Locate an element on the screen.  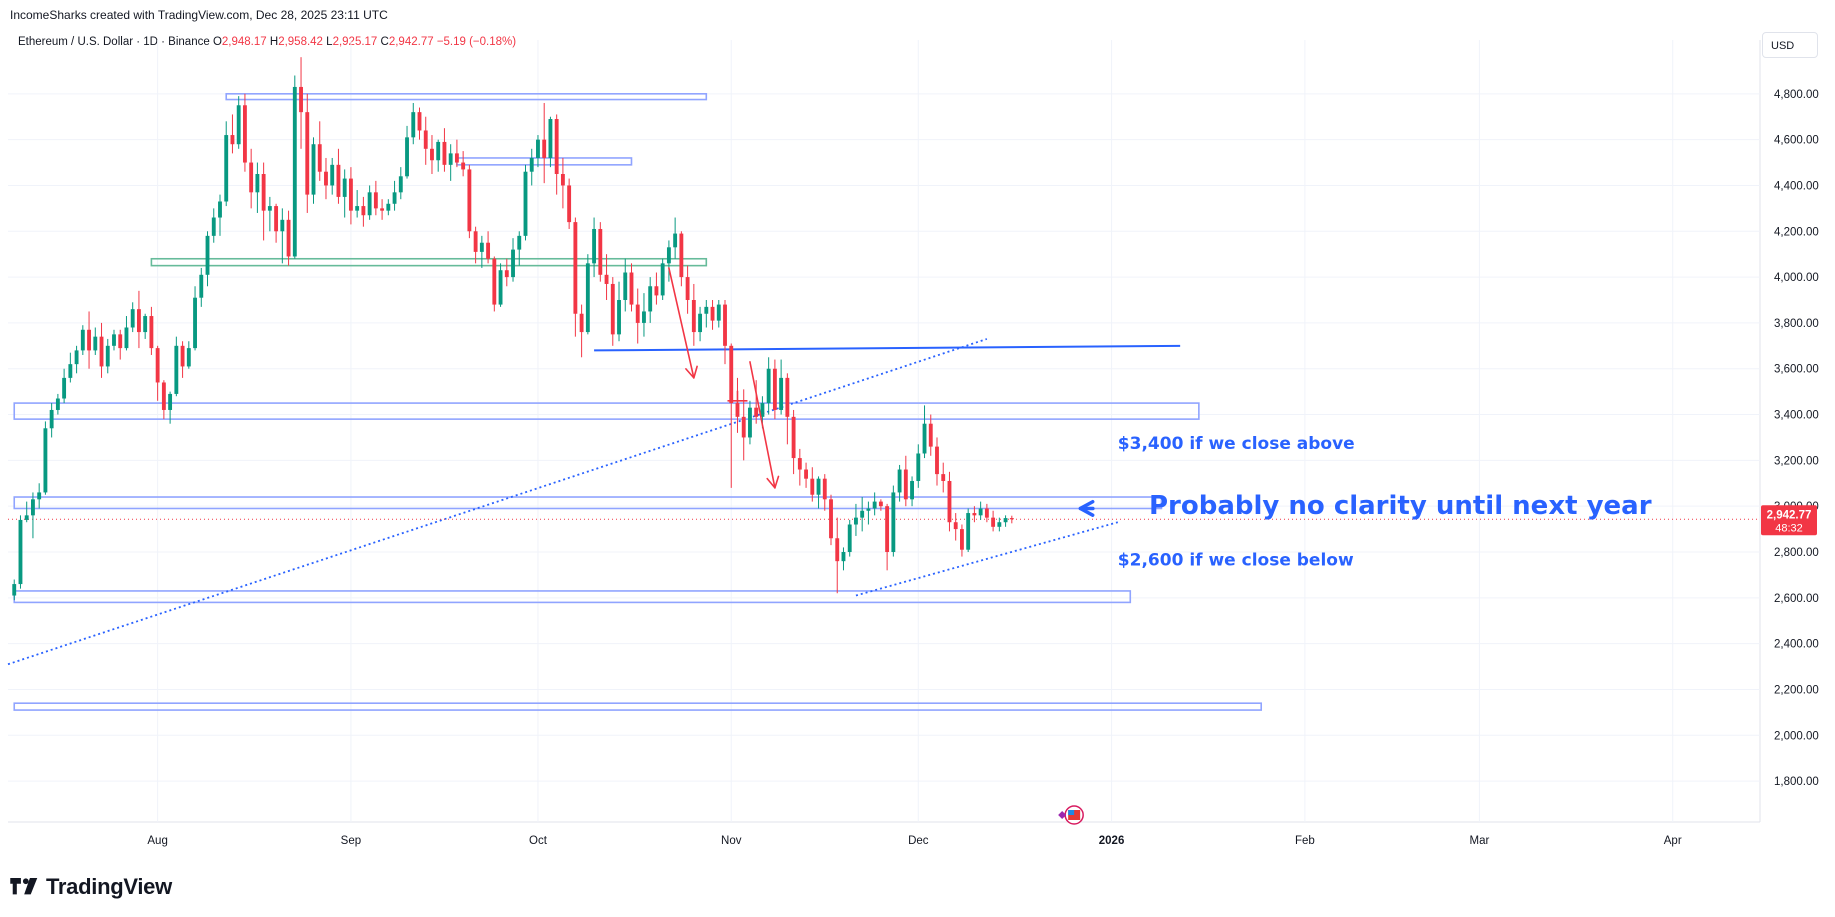
tradingview-logo: TradingView is located at coordinates (91, 887).